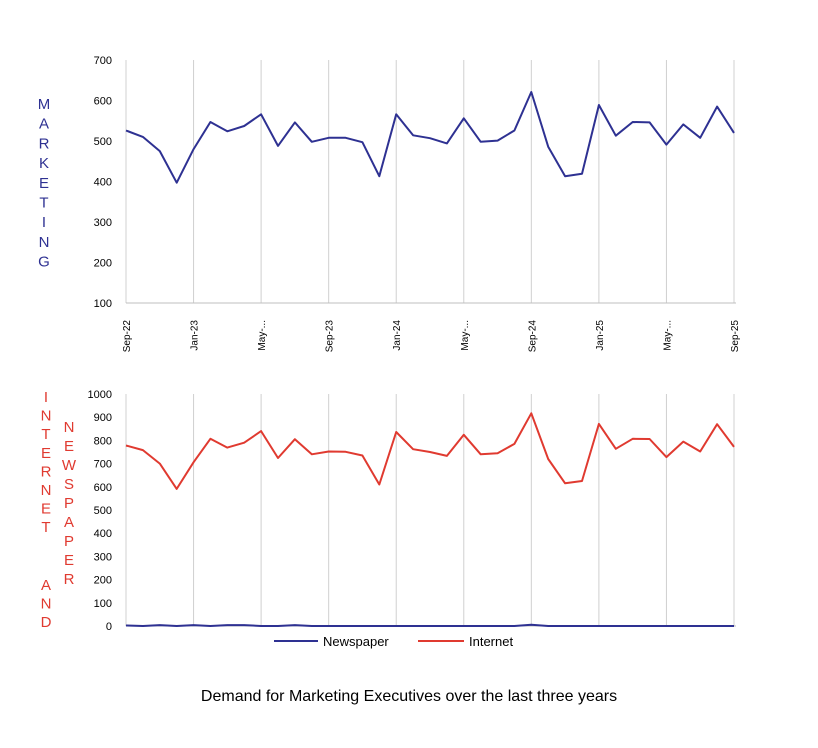 The image size is (818, 748). I want to click on top-x-tick-label: Jan-23, so click(195, 335).